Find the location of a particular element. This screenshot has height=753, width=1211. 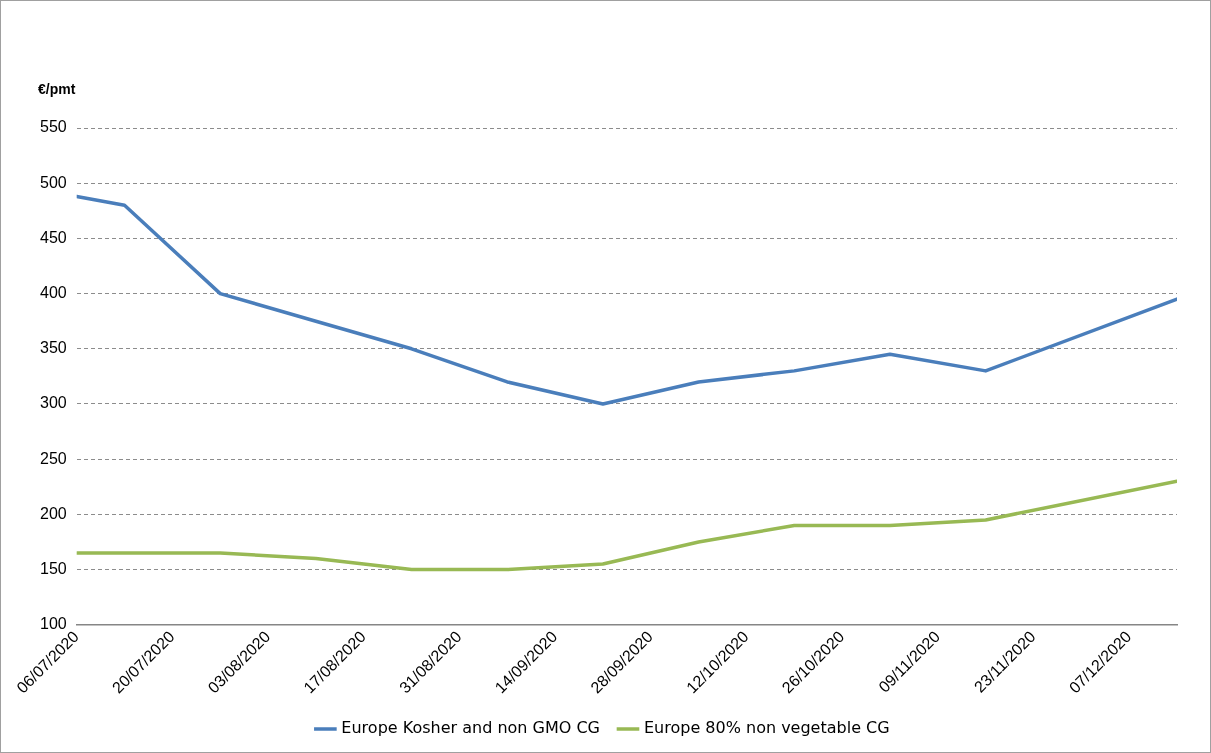

y-tick-label: 400 is located at coordinates (53, 293).